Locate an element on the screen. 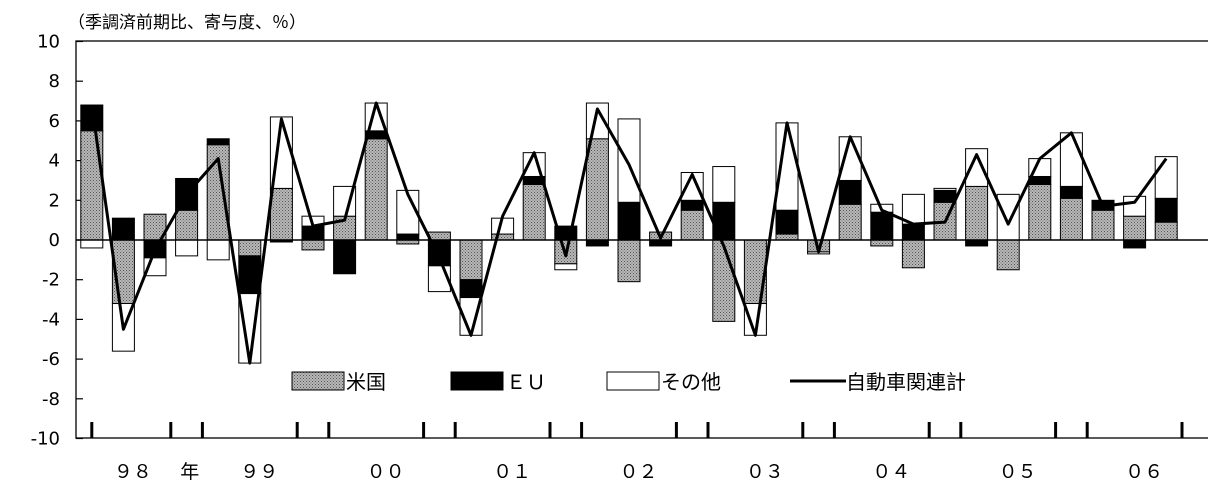 This screenshot has height=484, width=1208. year-label: ０１ is located at coordinates (512, 472).